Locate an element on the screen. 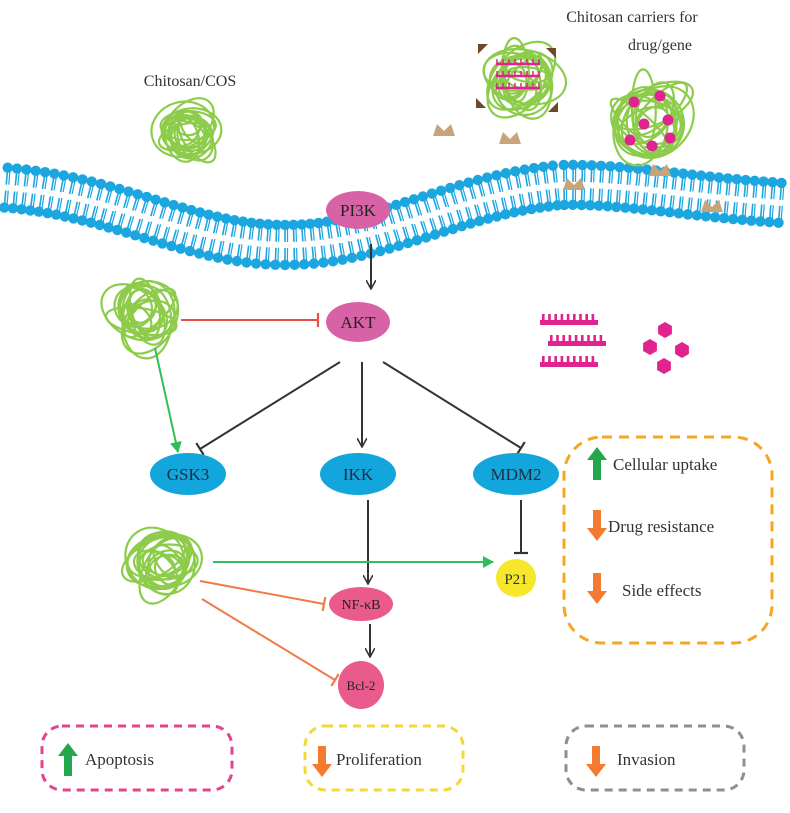  chitosan-cos-label: Chitosan/COS is located at coordinates (190, 81).